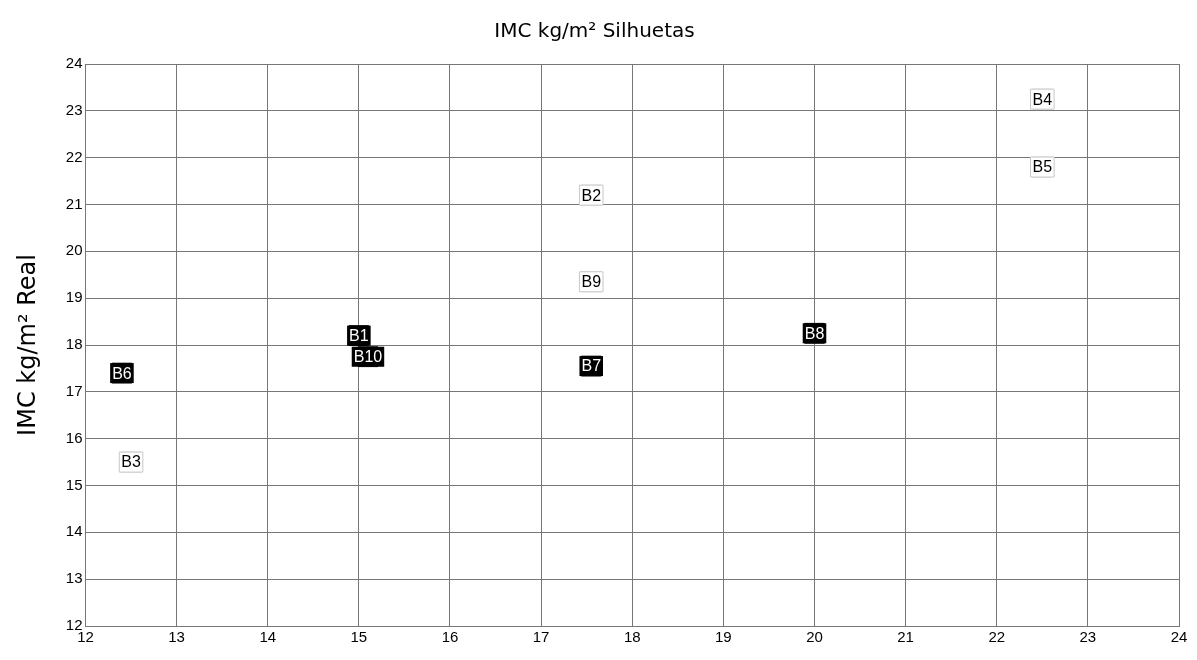 The width and height of the screenshot is (1197, 660). Describe the element at coordinates (74, 297) in the screenshot. I see `y-tick-label: 19` at that location.